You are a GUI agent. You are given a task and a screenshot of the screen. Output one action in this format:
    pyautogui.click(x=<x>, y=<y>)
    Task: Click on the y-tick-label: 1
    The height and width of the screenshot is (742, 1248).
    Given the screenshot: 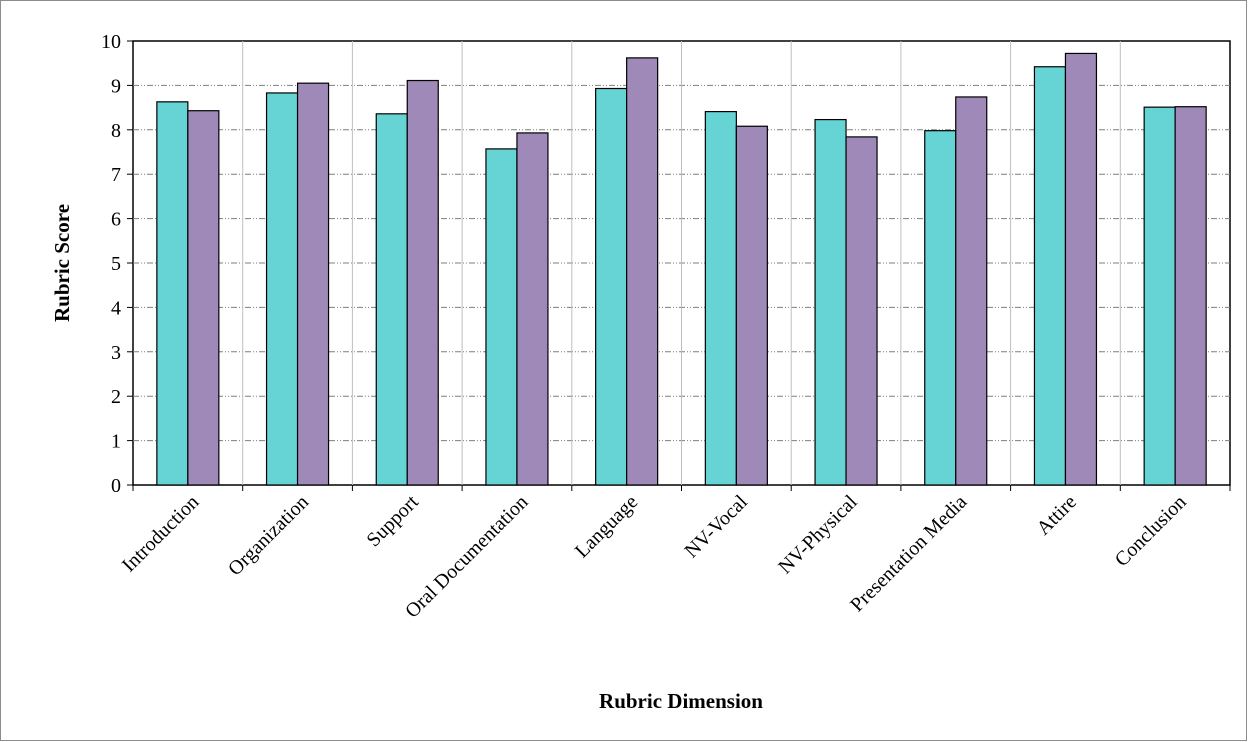 What is the action you would take?
    pyautogui.click(x=116, y=442)
    